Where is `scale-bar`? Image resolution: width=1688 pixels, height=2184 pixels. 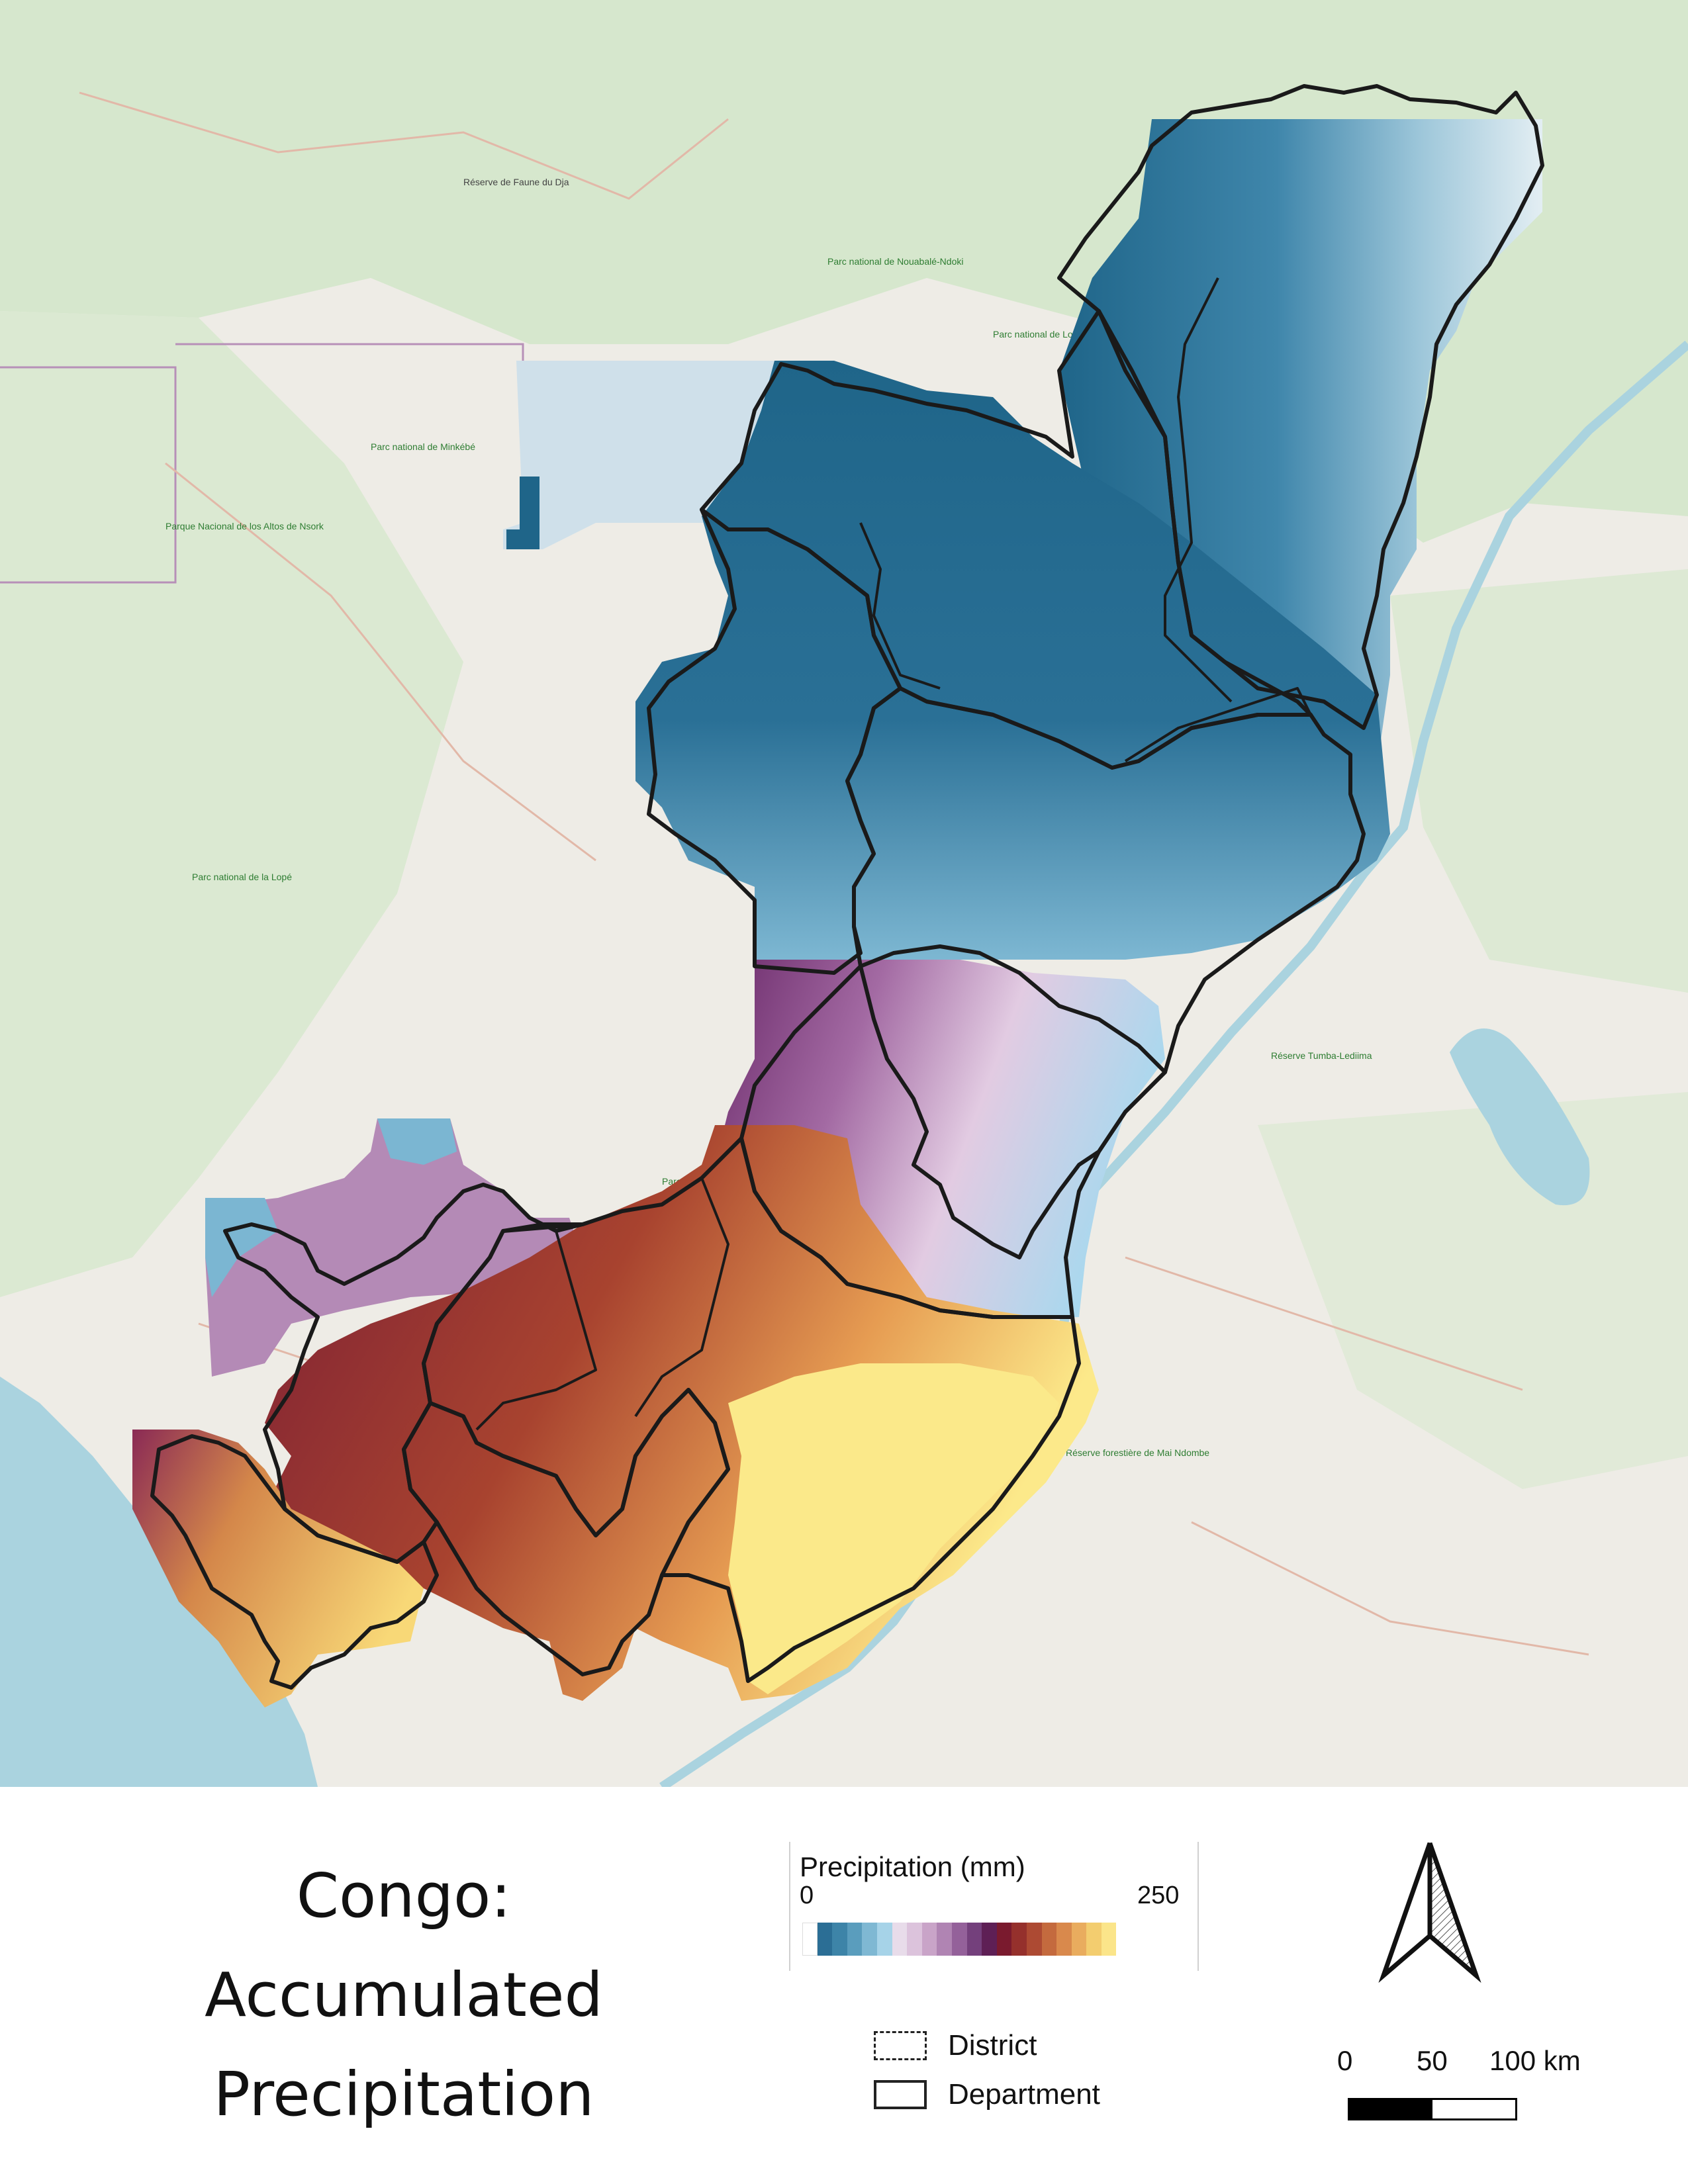 scale-bar is located at coordinates (1432, 2109).